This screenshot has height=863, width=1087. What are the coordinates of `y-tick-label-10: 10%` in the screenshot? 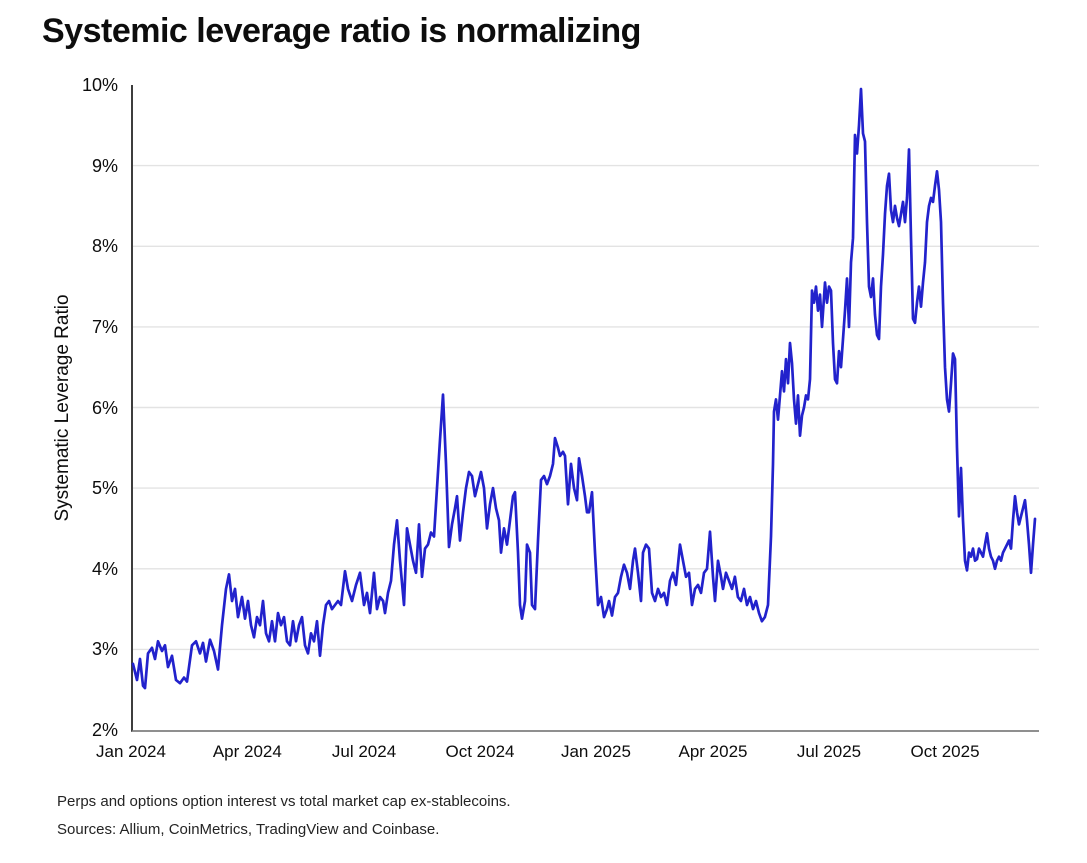 It's located at (99, 85).